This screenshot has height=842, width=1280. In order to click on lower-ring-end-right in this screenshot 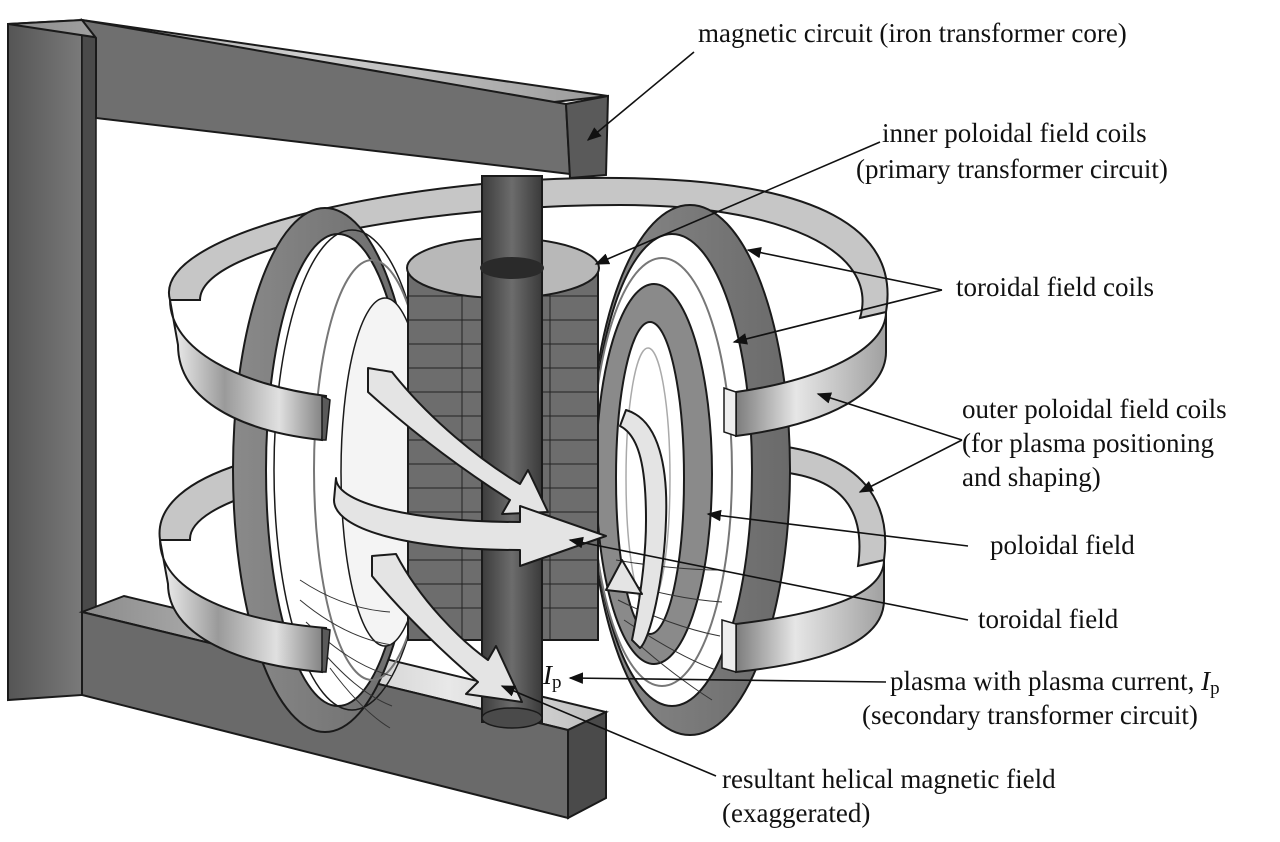, I will do `click(729, 646)`.